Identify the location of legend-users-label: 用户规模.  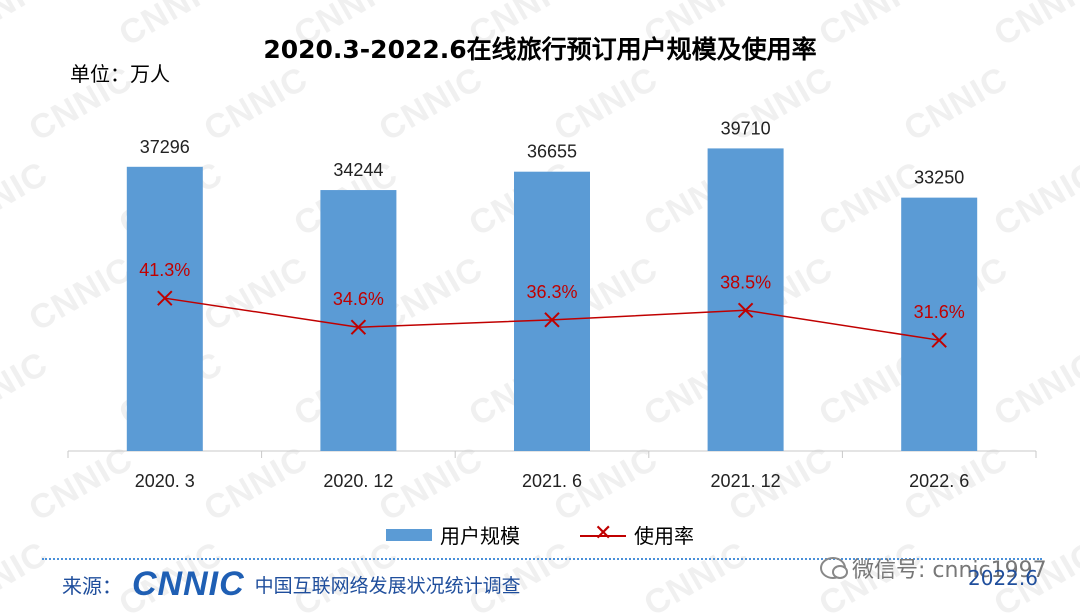
(480, 536).